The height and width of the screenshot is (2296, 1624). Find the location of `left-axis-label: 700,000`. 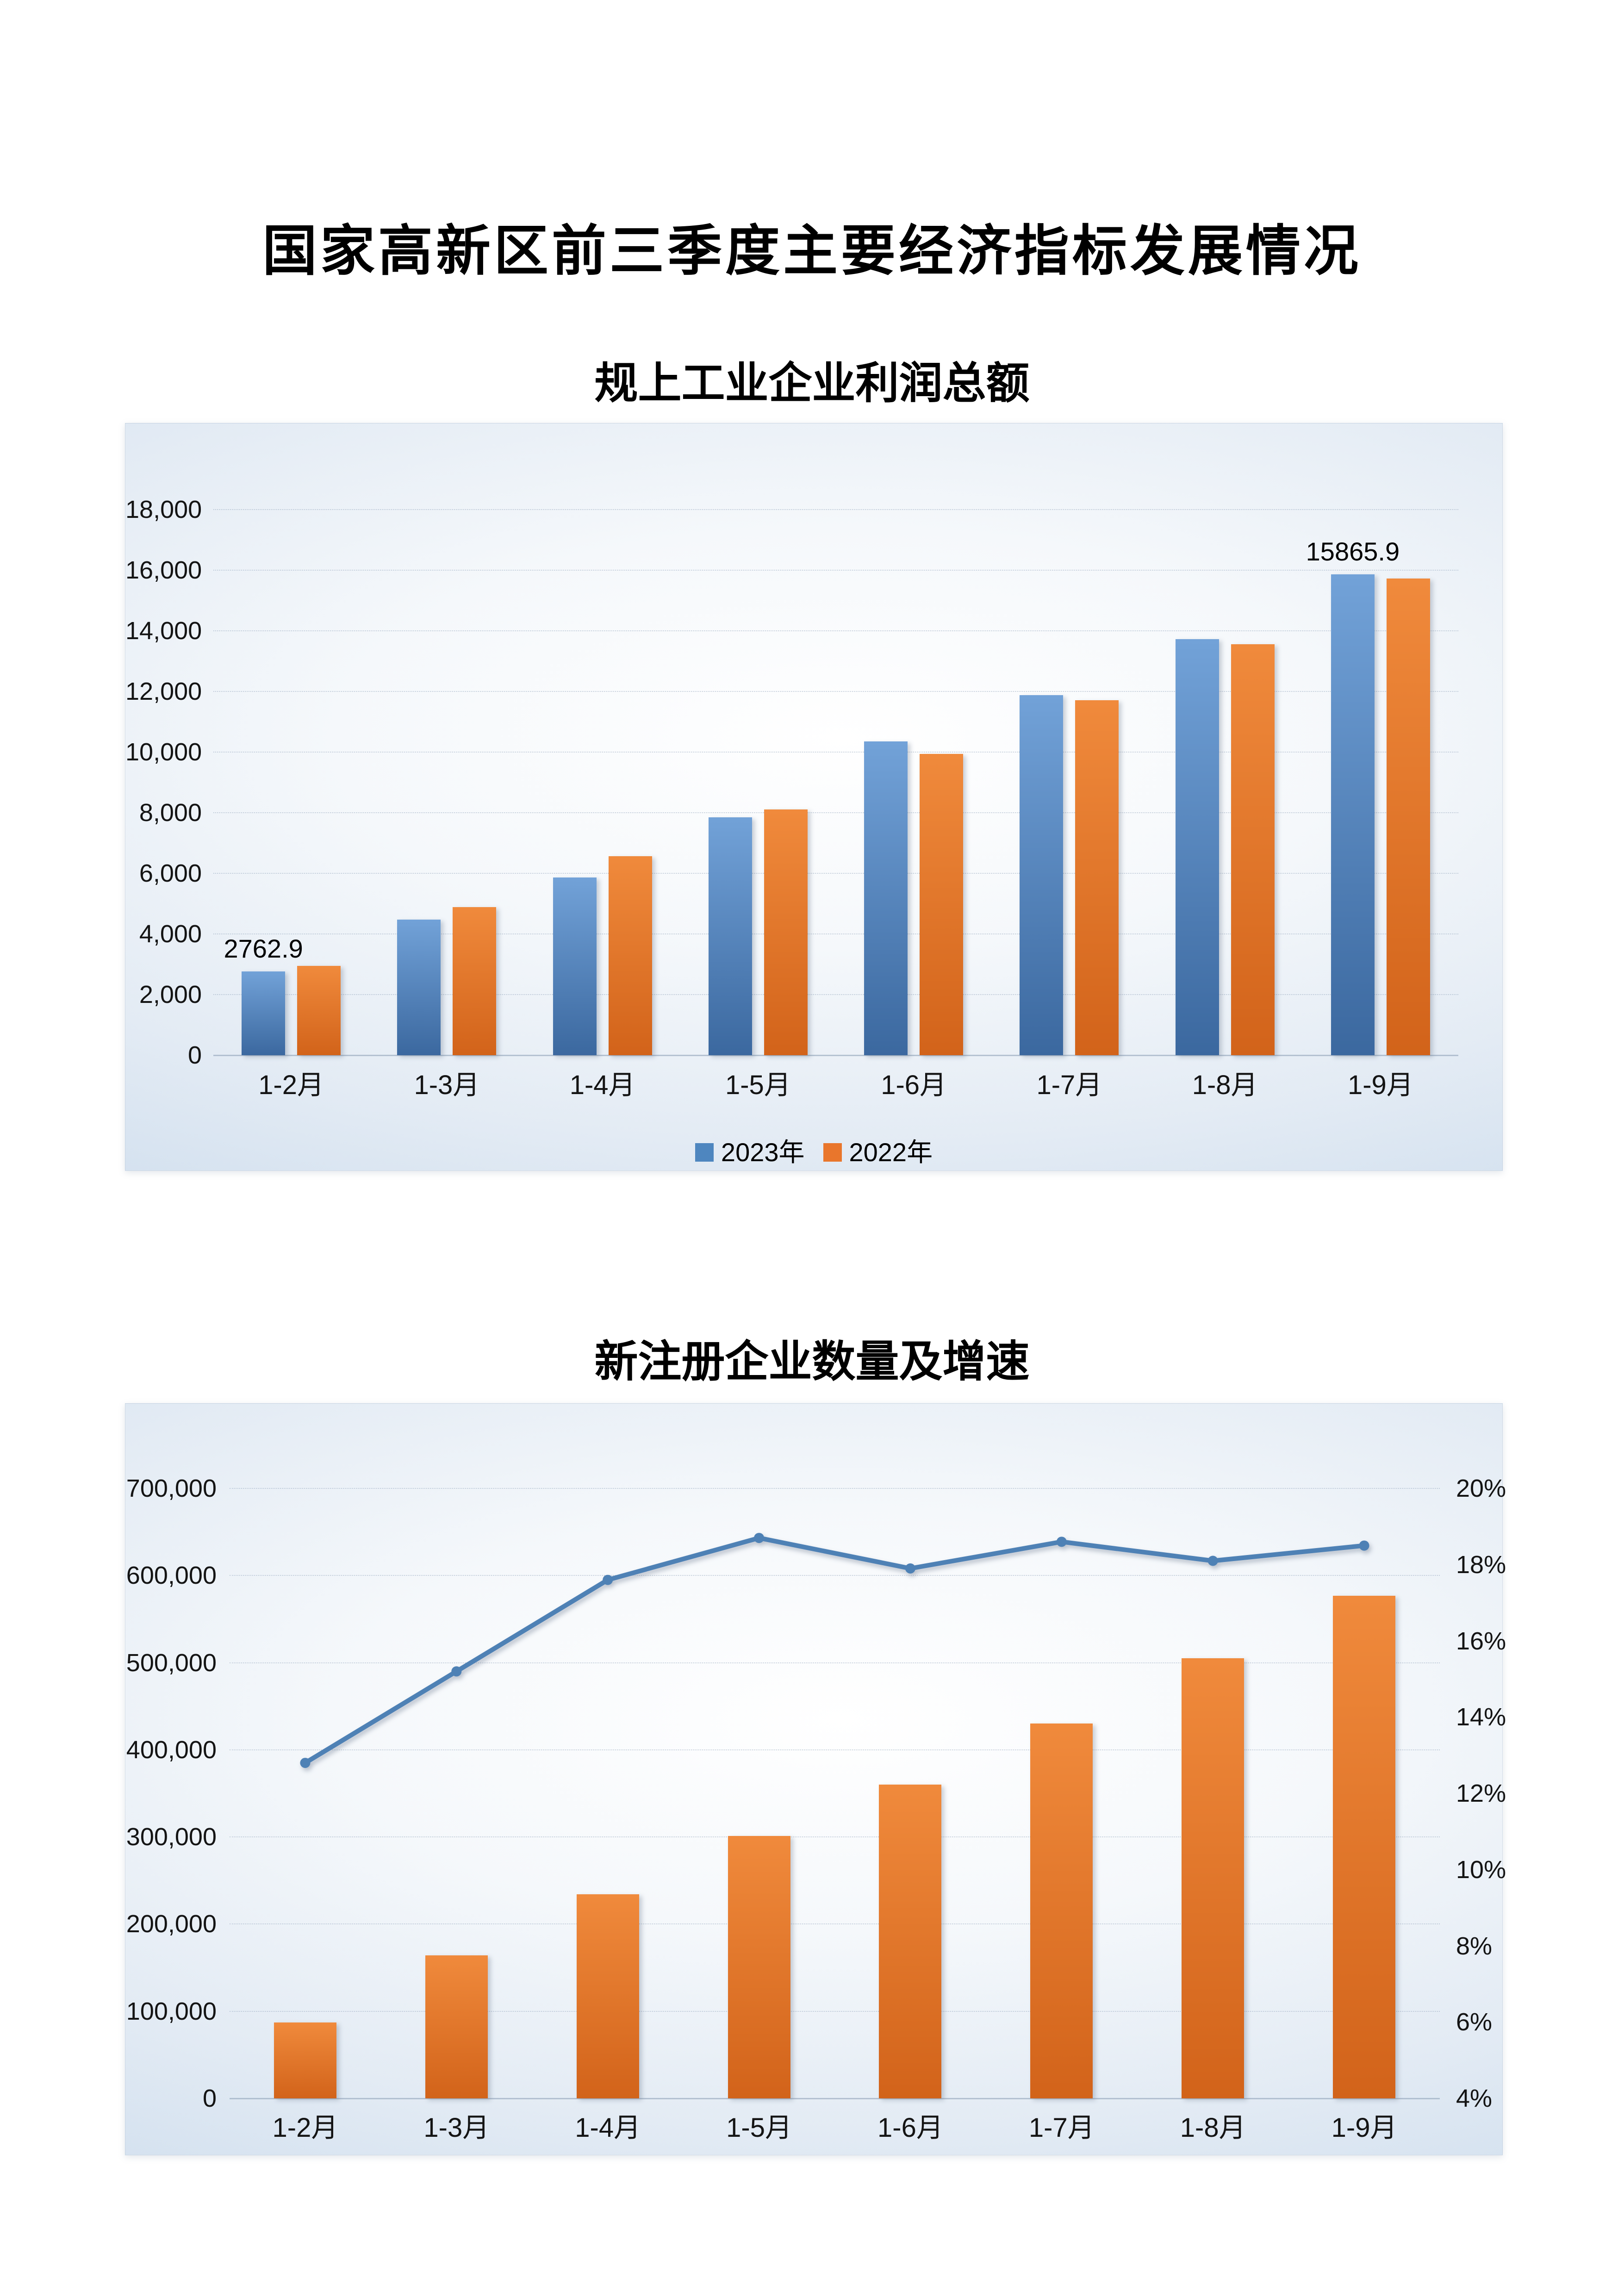

left-axis-label: 700,000 is located at coordinates (171, 1488).